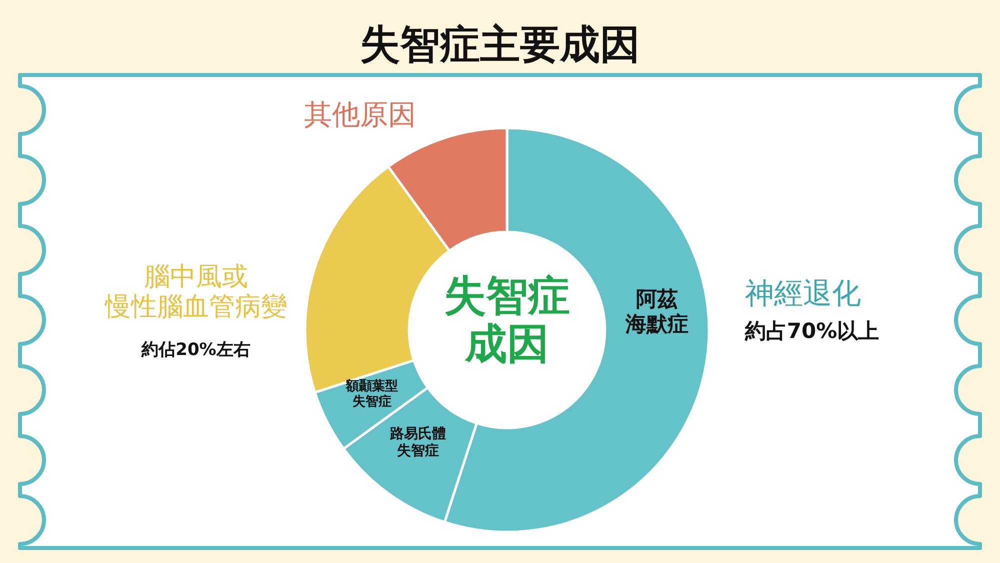 The width and height of the screenshot is (1000, 563). Describe the element at coordinates (656, 311) in the screenshot. I see `slice-label: 阿茲海默症` at that location.